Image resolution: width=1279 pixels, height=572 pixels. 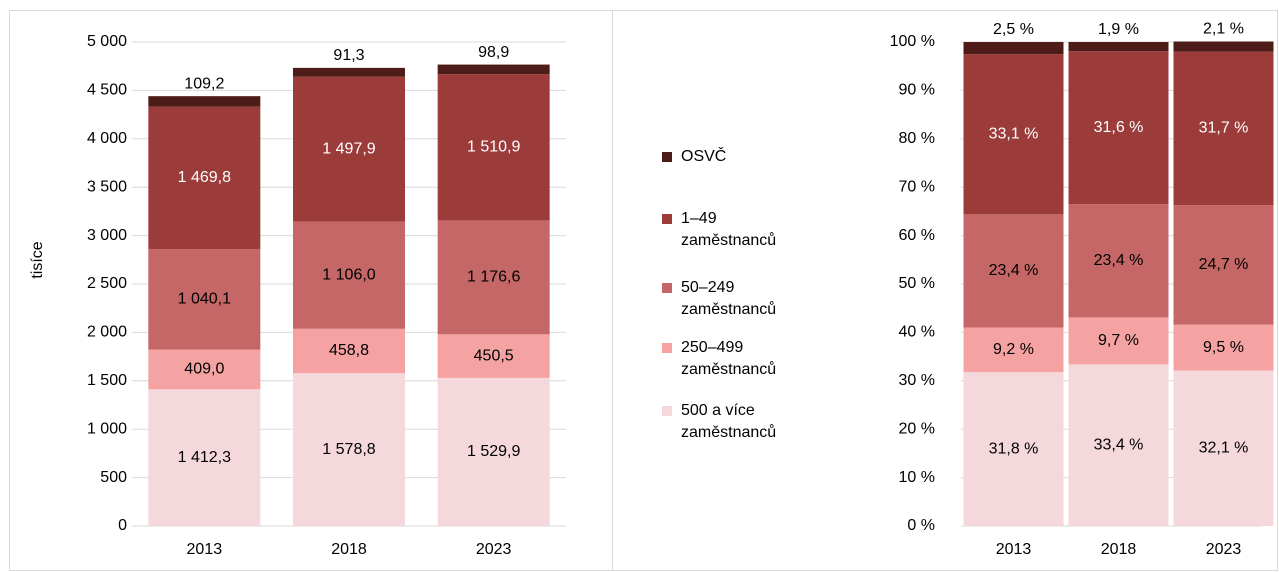 I want to click on data-label: 33,1 %, so click(x=1014, y=133).